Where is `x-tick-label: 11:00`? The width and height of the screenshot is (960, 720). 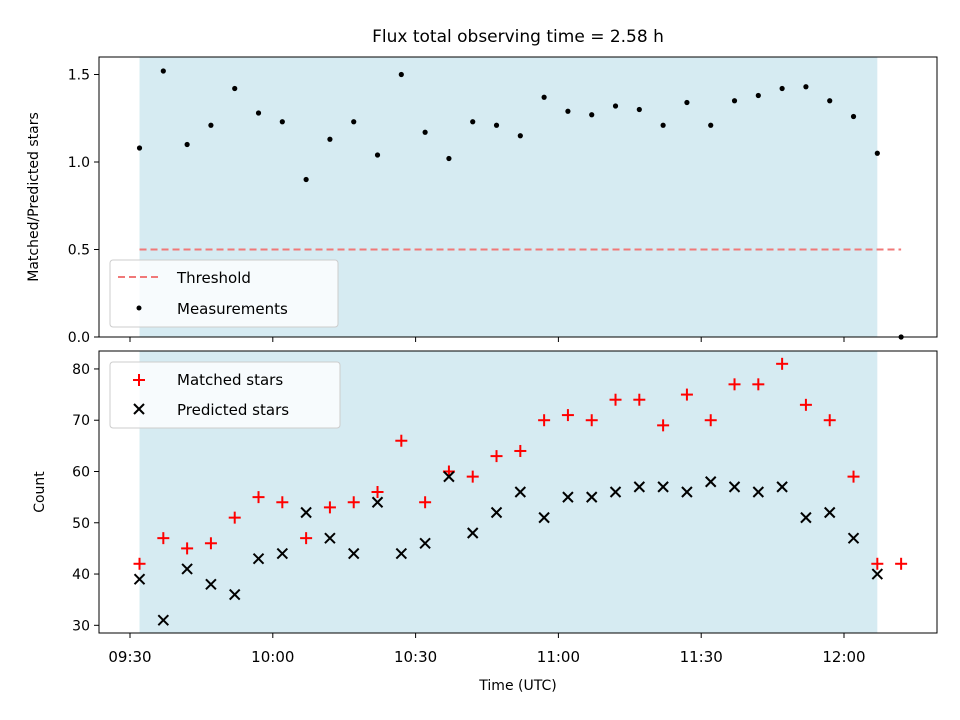
x-tick-label: 11:00 is located at coordinates (558, 657).